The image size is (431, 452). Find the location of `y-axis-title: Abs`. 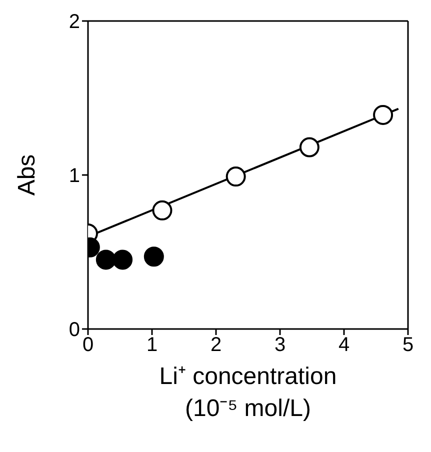

y-axis-title: Abs is located at coordinates (27, 175).